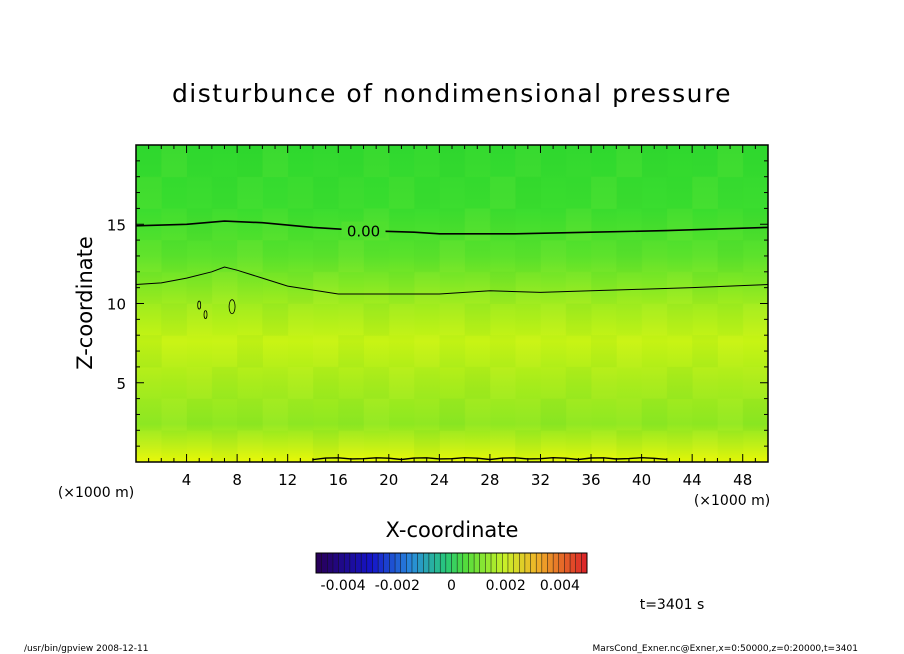  Describe the element at coordinates (489, 480) in the screenshot. I see `x-tick-label: 28` at that location.